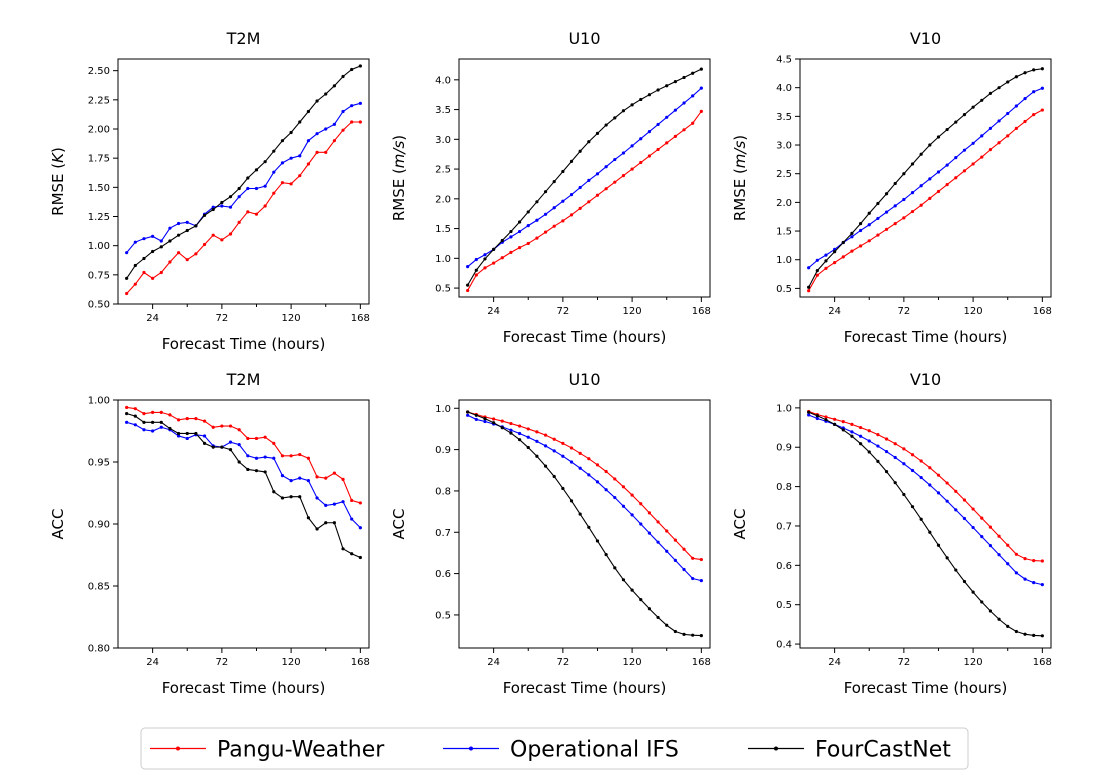  Describe the element at coordinates (243, 379) in the screenshot. I see `chart-title: T2M` at that location.